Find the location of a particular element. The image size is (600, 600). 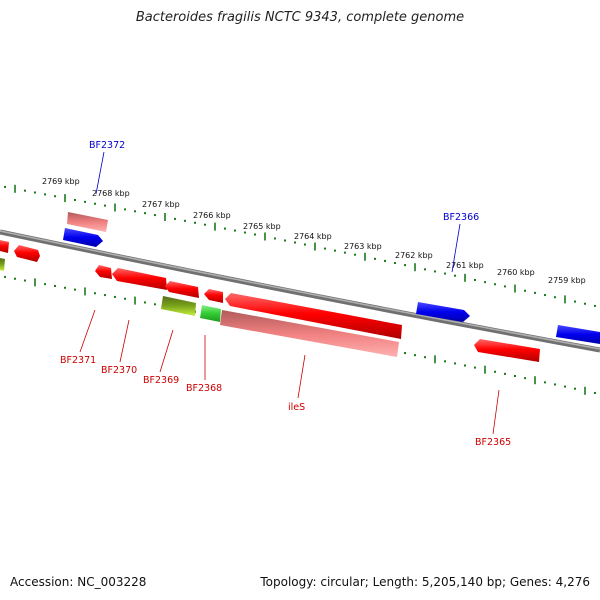

gene-label-bf2368: BF2368 is located at coordinates (204, 388).